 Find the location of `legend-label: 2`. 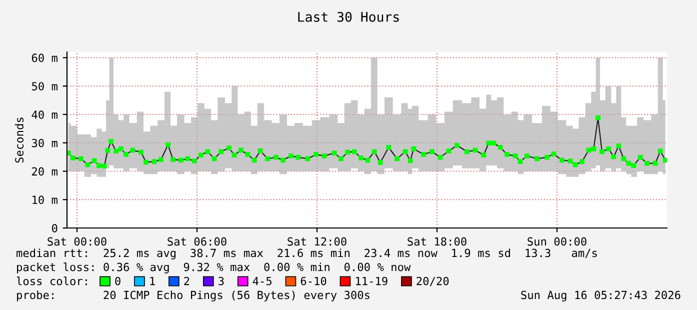

legend-label: 2 is located at coordinates (187, 281).